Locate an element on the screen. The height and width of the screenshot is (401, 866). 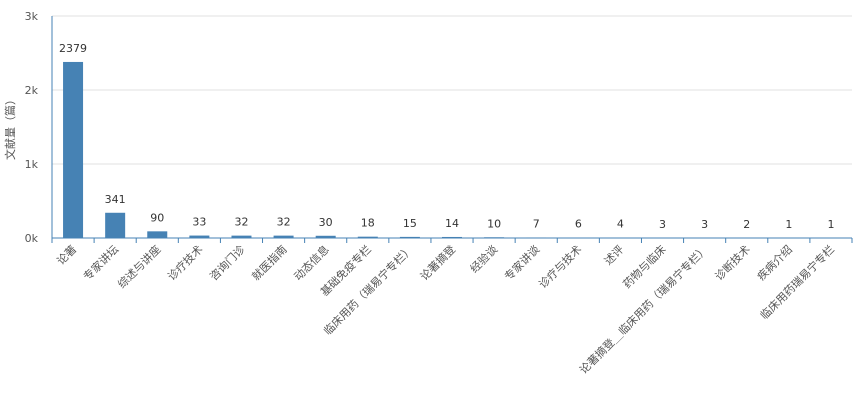
x-tick-label: 诊疗与技术 is located at coordinates (560, 266).